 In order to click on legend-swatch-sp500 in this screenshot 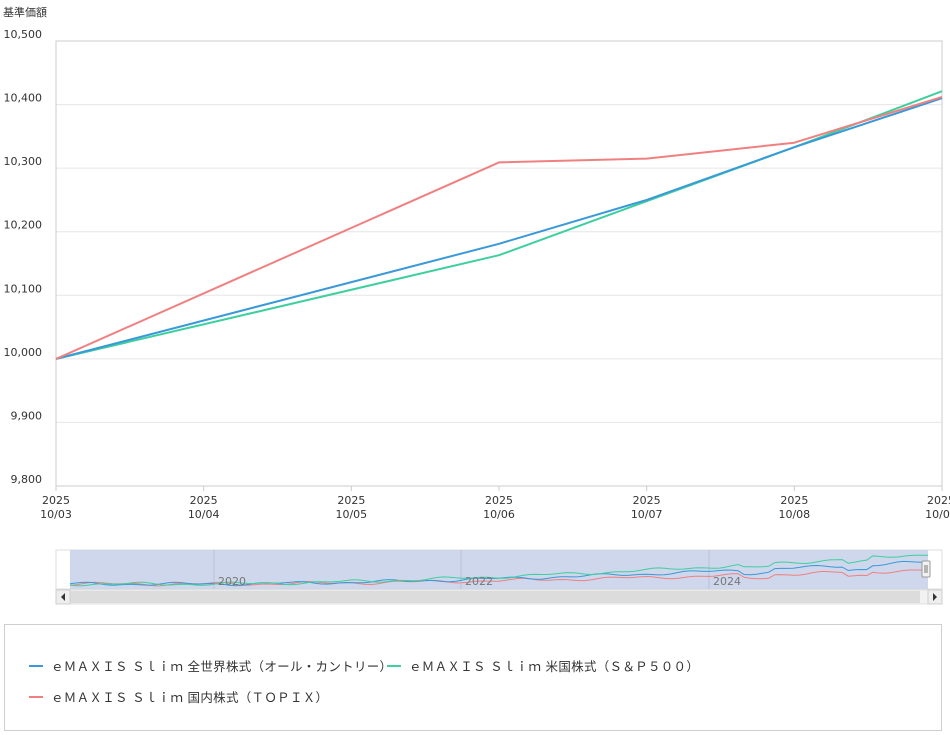, I will do `click(394, 665)`.